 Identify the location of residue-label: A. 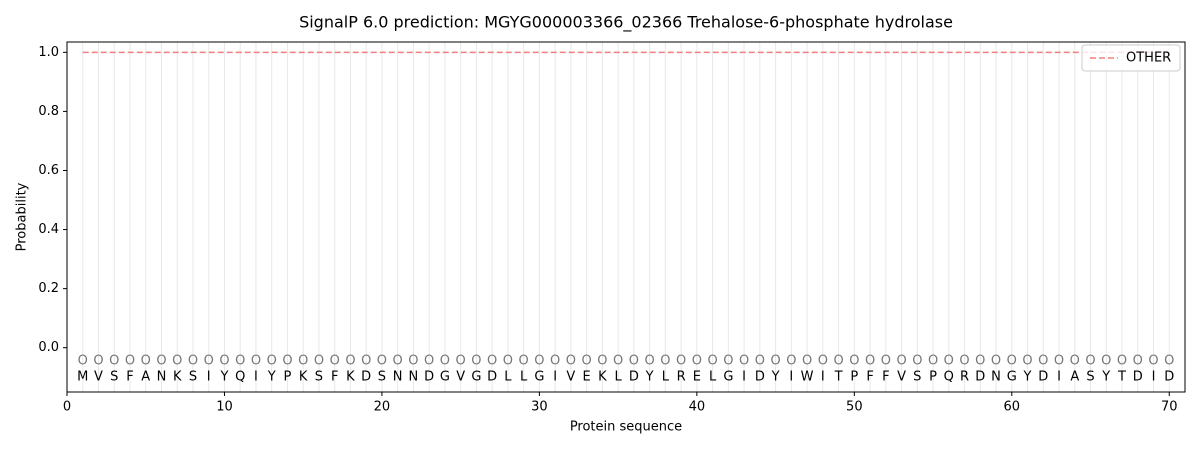
(145, 377).